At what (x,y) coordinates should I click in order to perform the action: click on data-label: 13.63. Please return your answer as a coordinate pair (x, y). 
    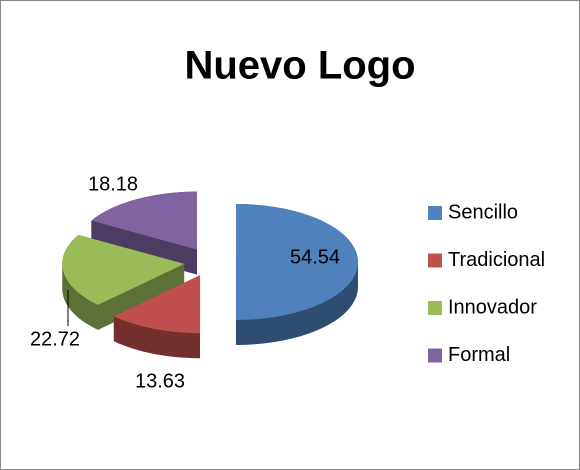
    Looking at the image, I should click on (160, 381).